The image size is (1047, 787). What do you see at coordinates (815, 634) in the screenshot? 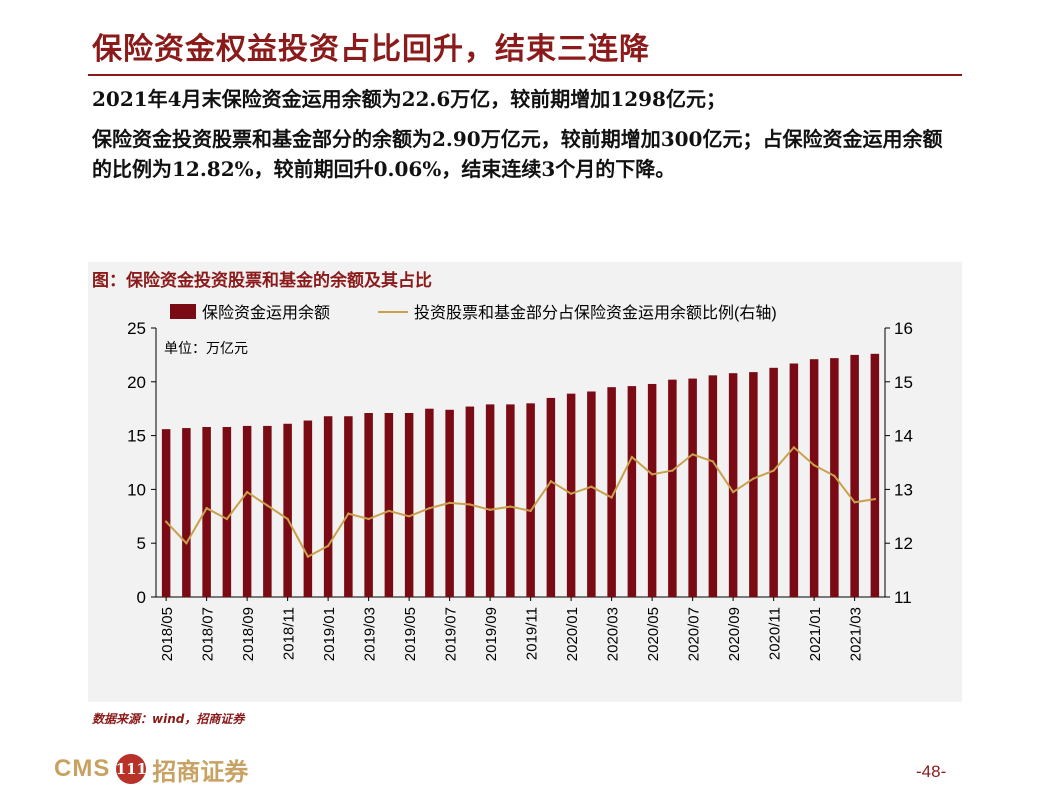
I see `x-tick-label: 2021/01` at bounding box center [815, 634].